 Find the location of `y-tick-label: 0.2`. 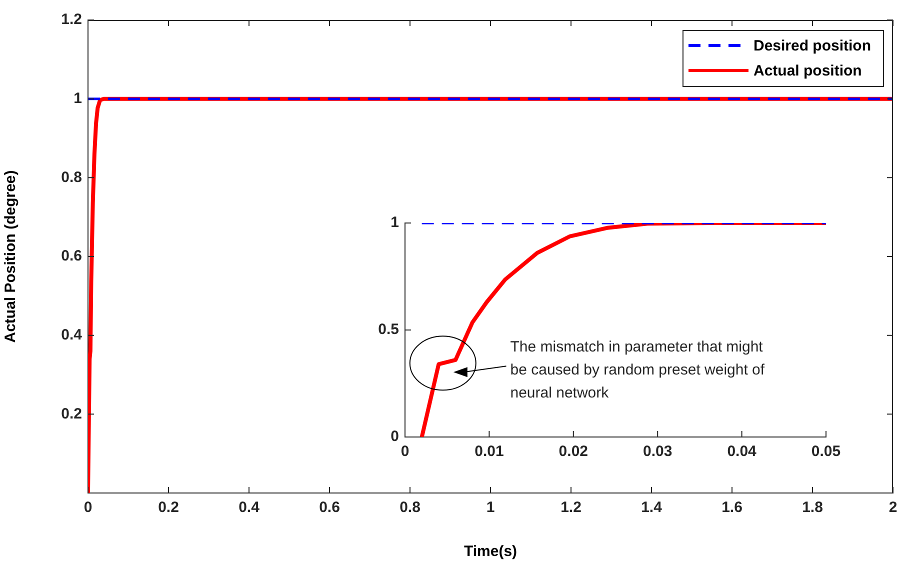

y-tick-label: 0.2 is located at coordinates (71, 413).